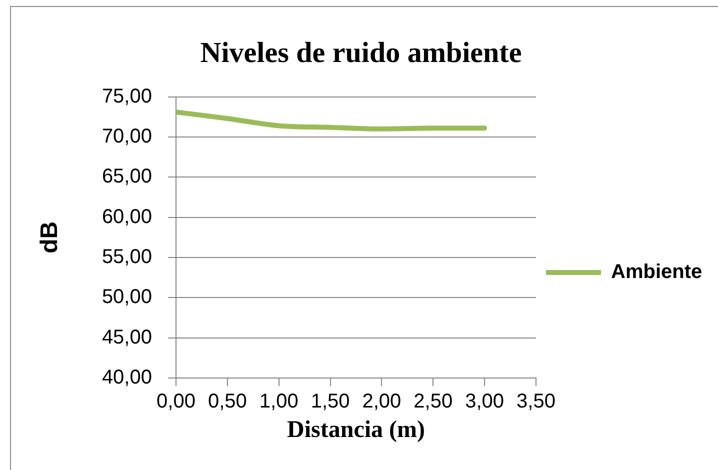  What do you see at coordinates (50, 237) in the screenshot?
I see `y-axis-title: dB` at bounding box center [50, 237].